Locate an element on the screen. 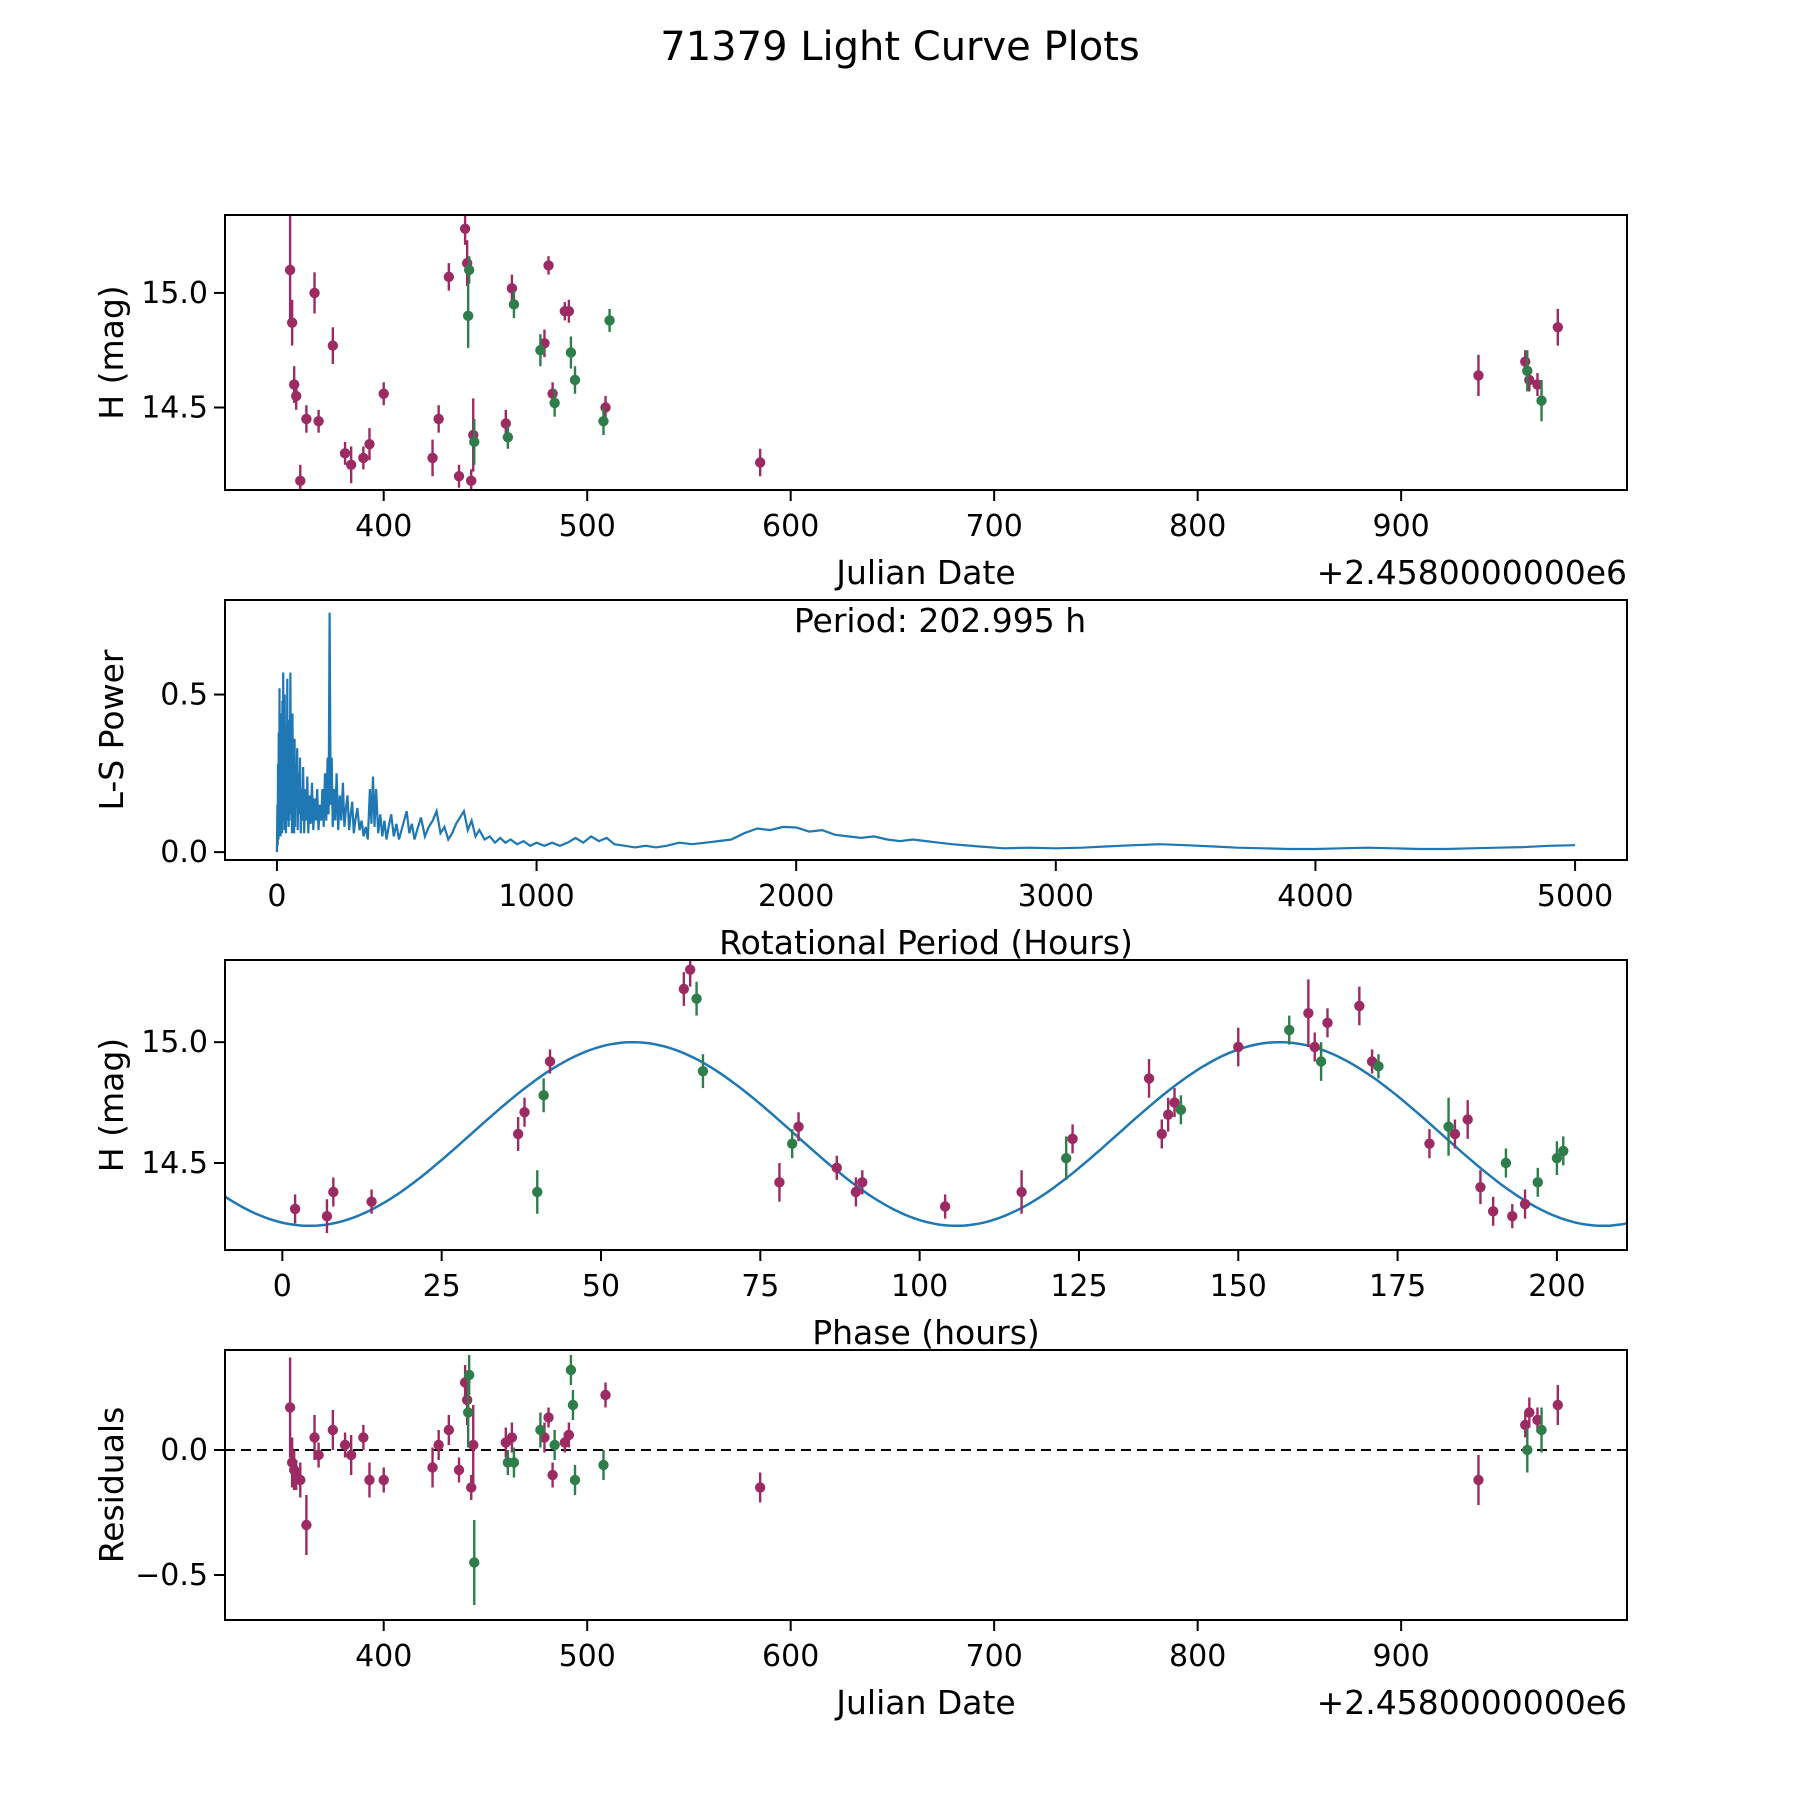  periodogram-axes-box is located at coordinates (926, 730).